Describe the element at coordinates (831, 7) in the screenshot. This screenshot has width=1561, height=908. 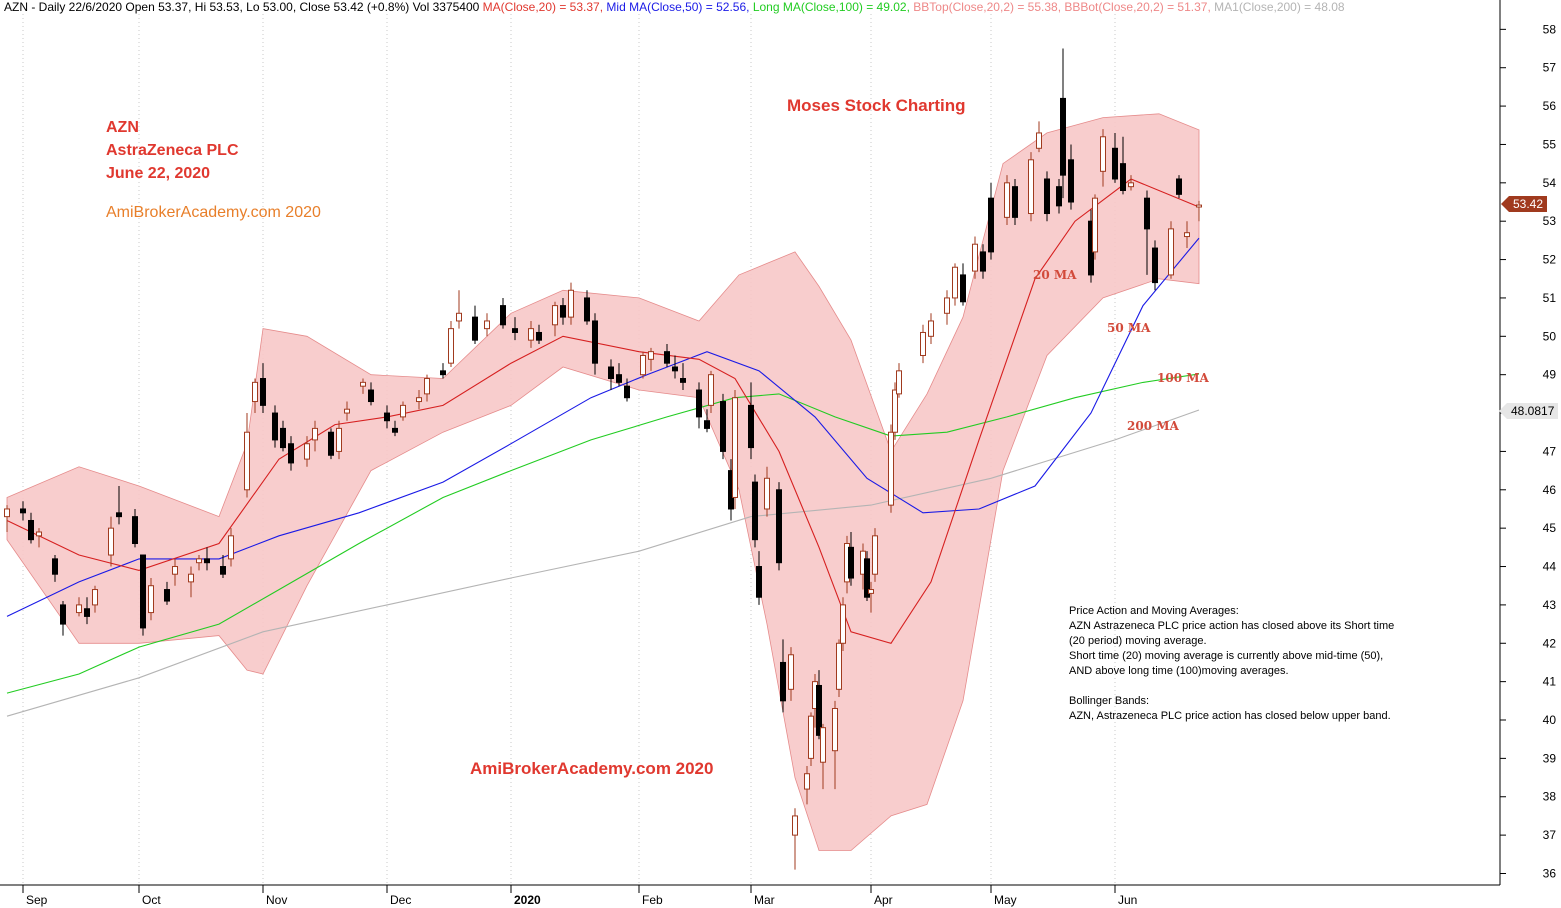
I see `header-ma100: Long MA(Close,100) = 49.02,` at that location.